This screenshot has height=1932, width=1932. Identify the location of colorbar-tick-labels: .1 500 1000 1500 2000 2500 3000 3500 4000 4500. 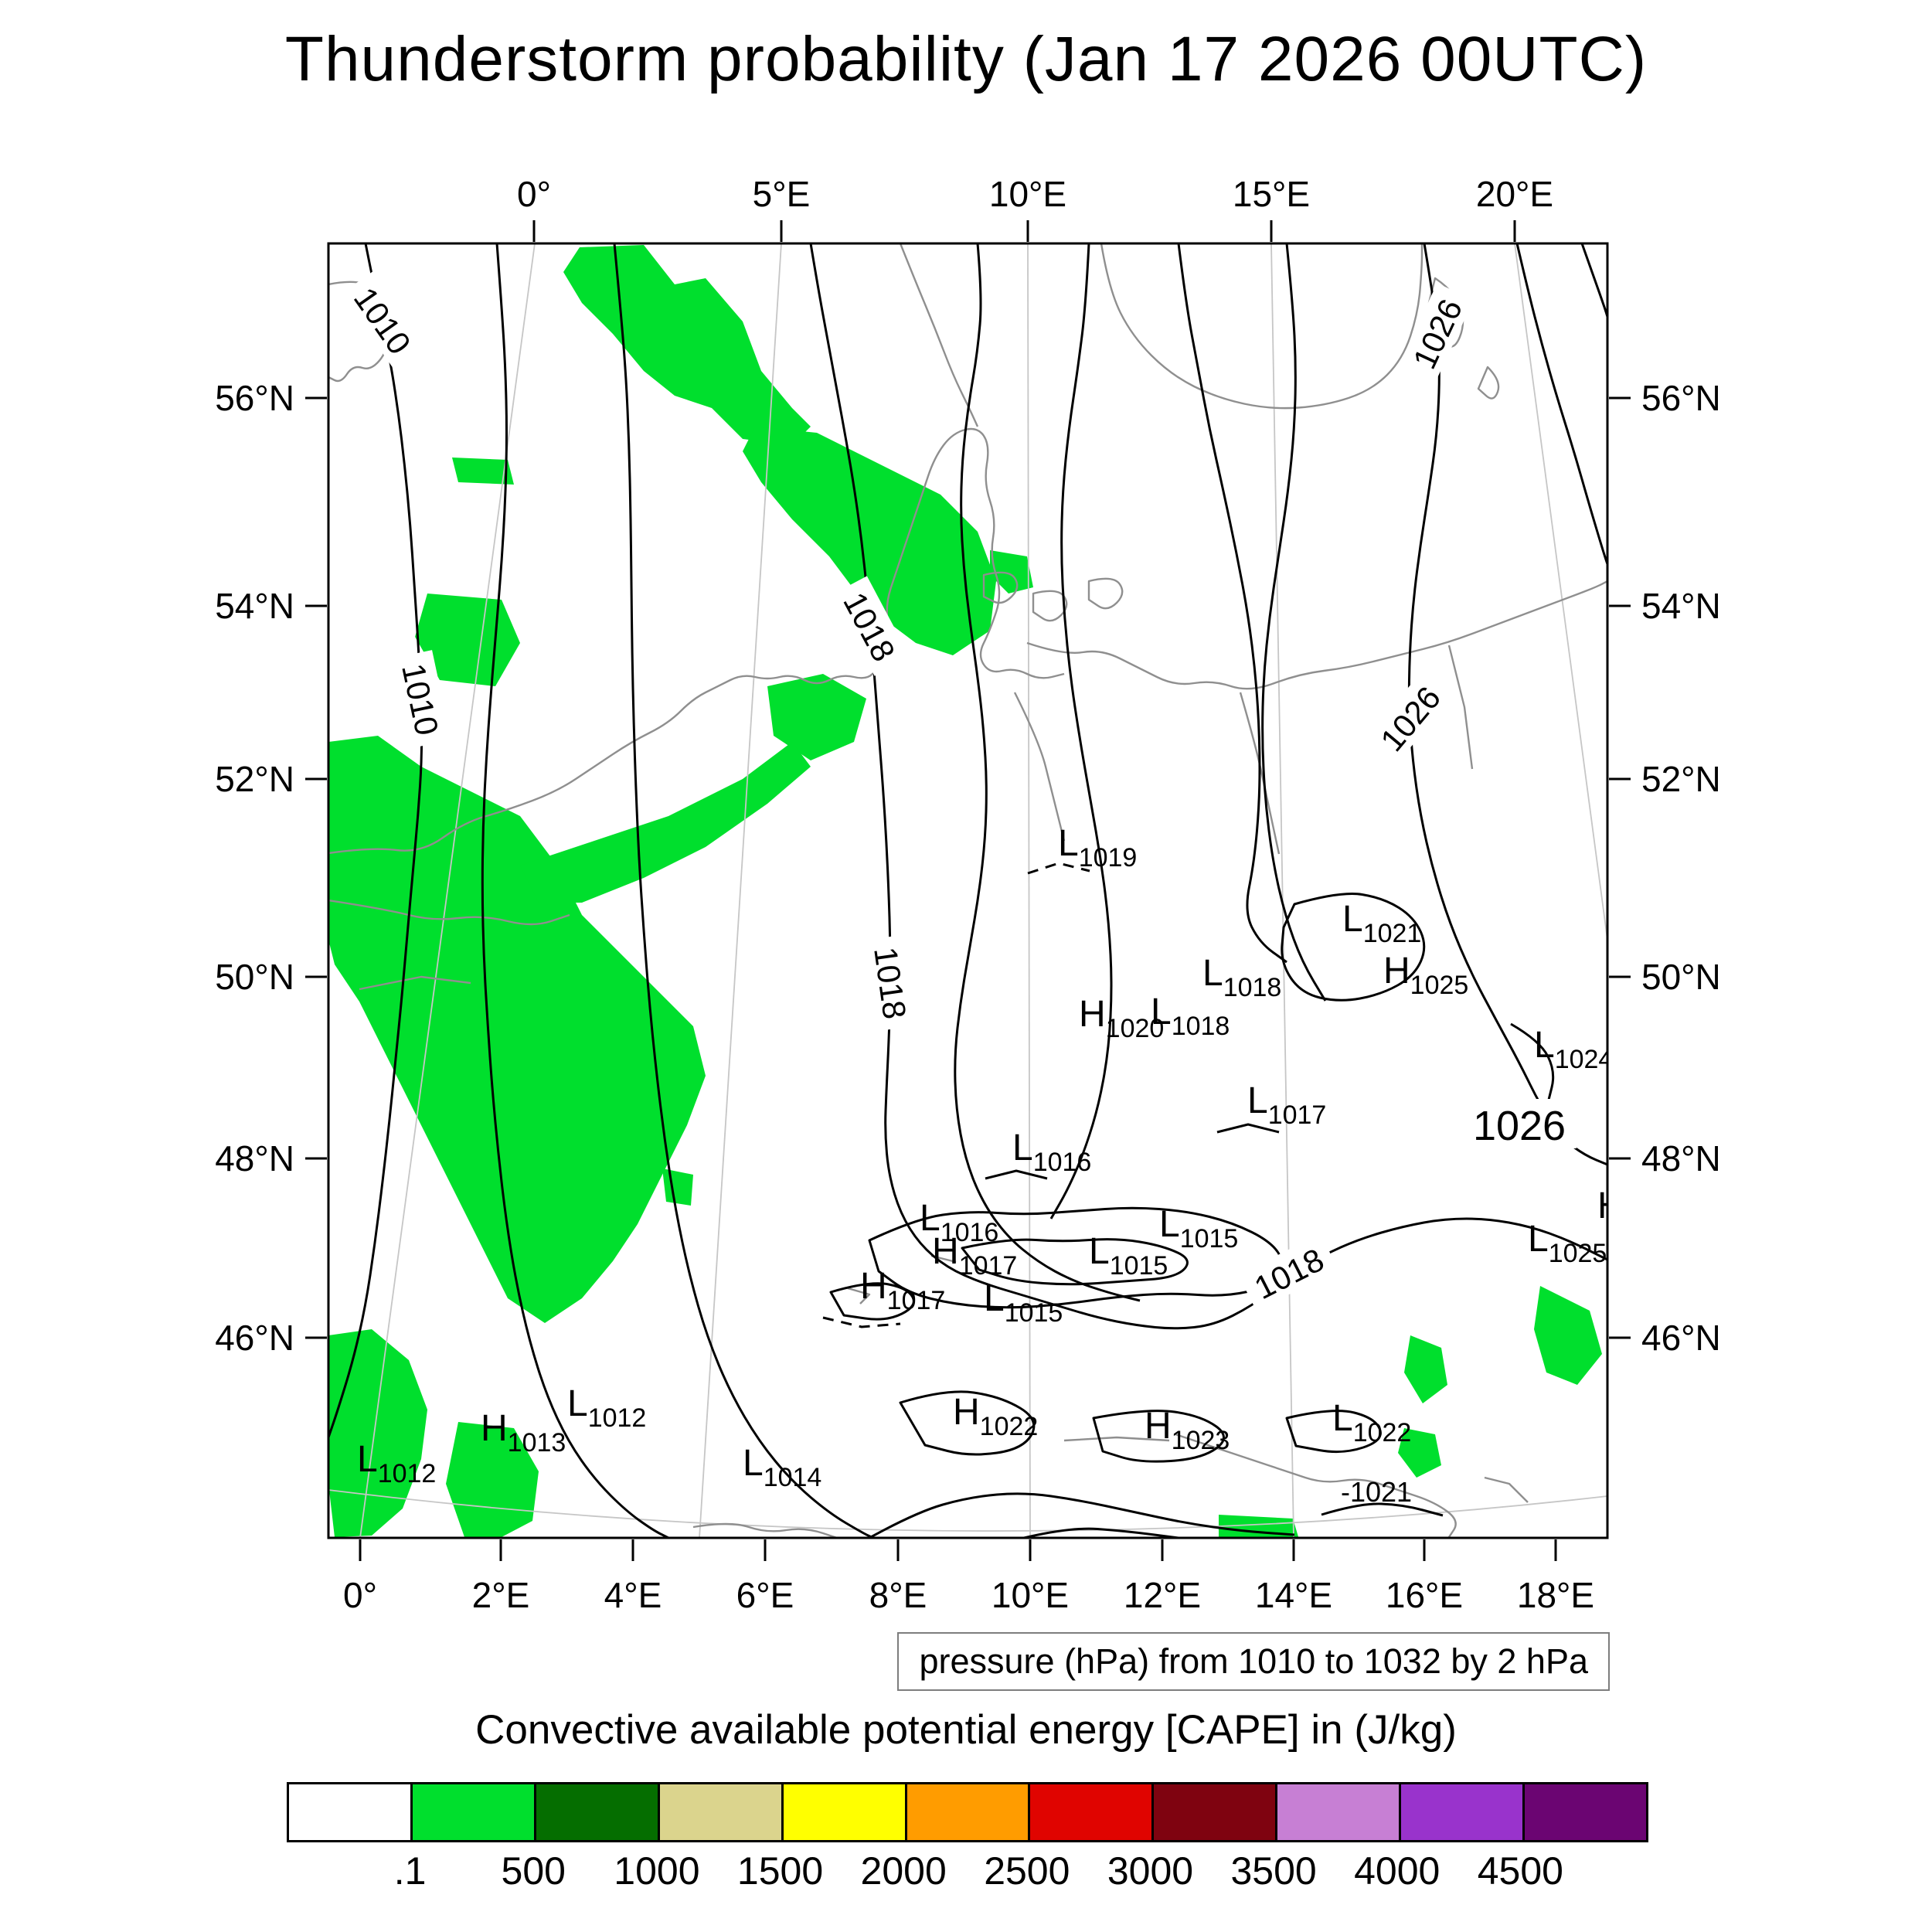
(965, 1876).